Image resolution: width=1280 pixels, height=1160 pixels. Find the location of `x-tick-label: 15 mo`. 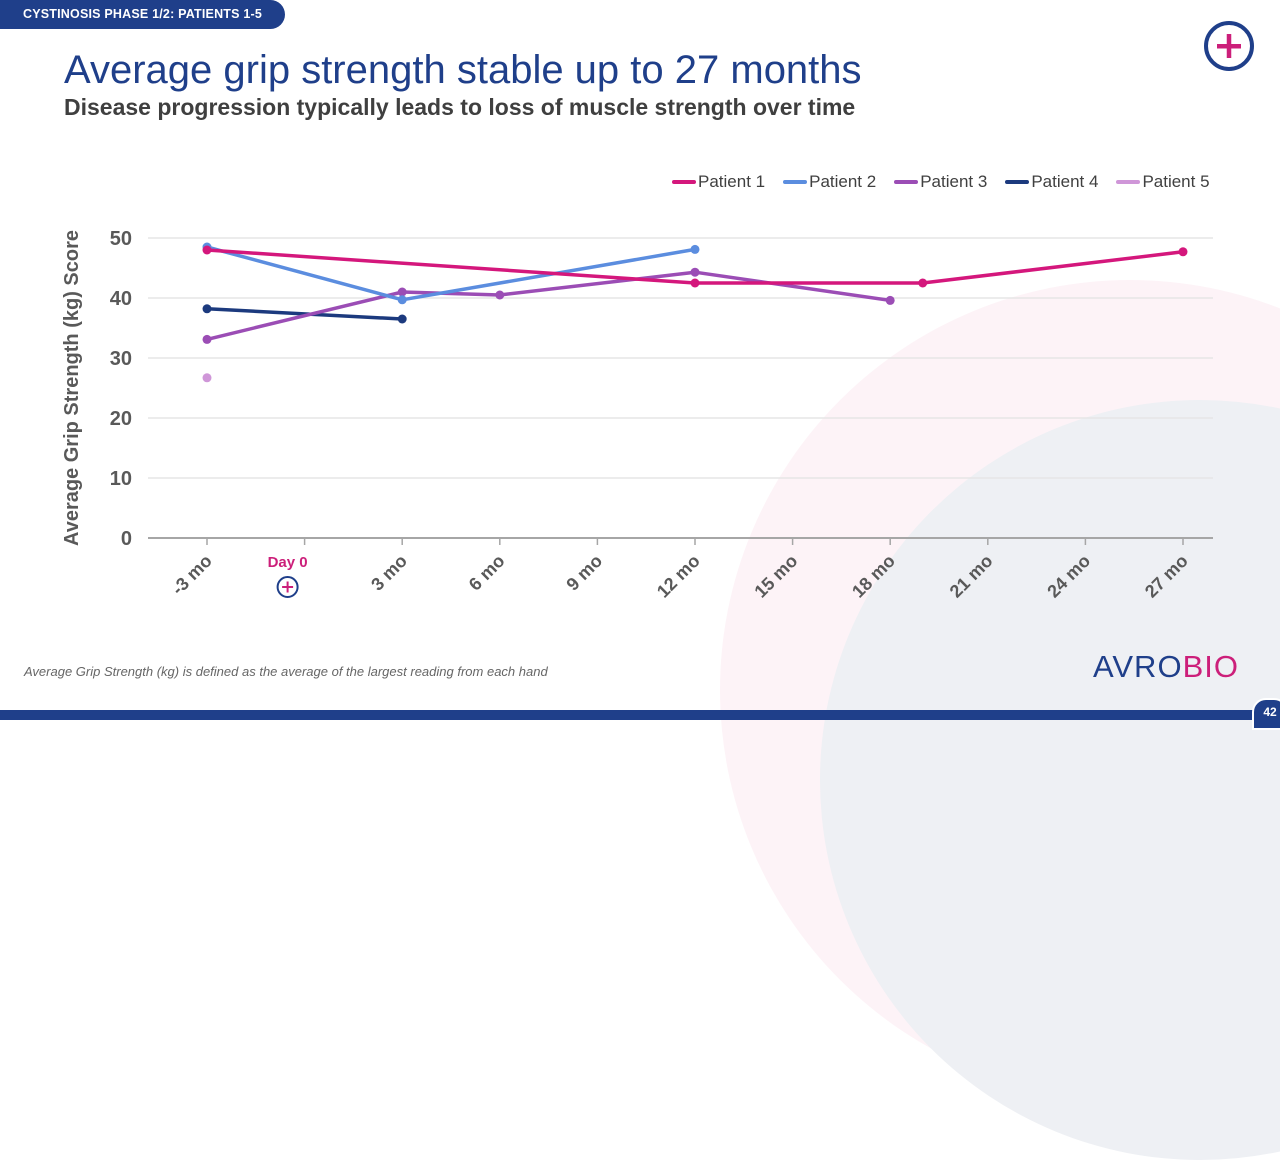

x-tick-label: 15 mo is located at coordinates (775, 576).